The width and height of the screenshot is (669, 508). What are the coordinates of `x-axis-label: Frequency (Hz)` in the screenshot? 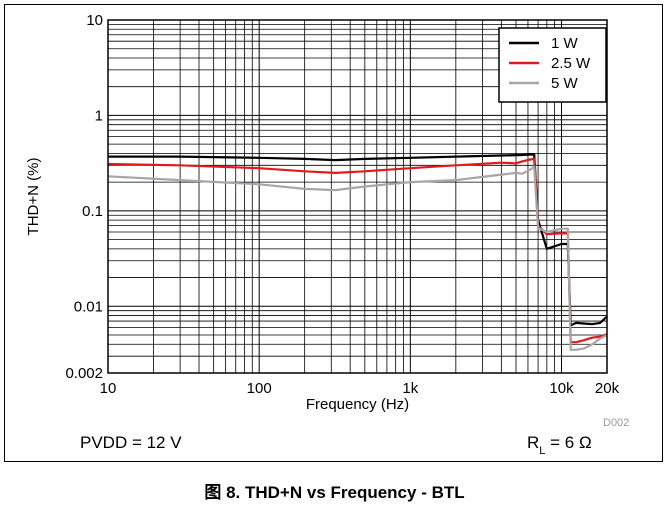 It's located at (357, 404).